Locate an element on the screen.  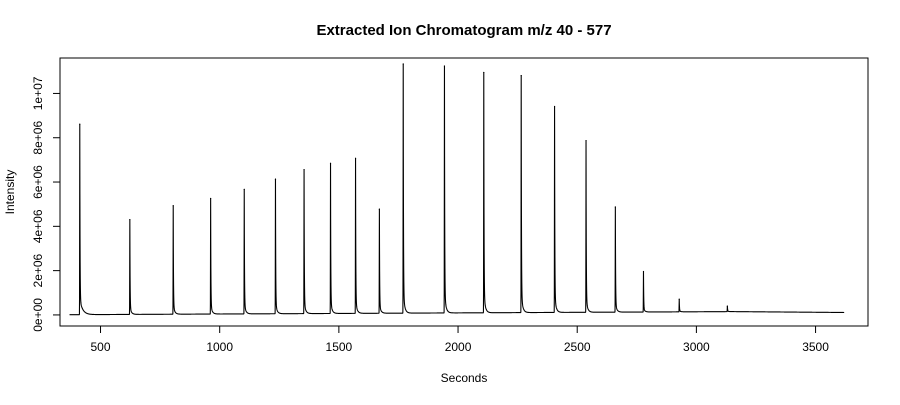
x-tick-label: 2500 is located at coordinates (577, 347).